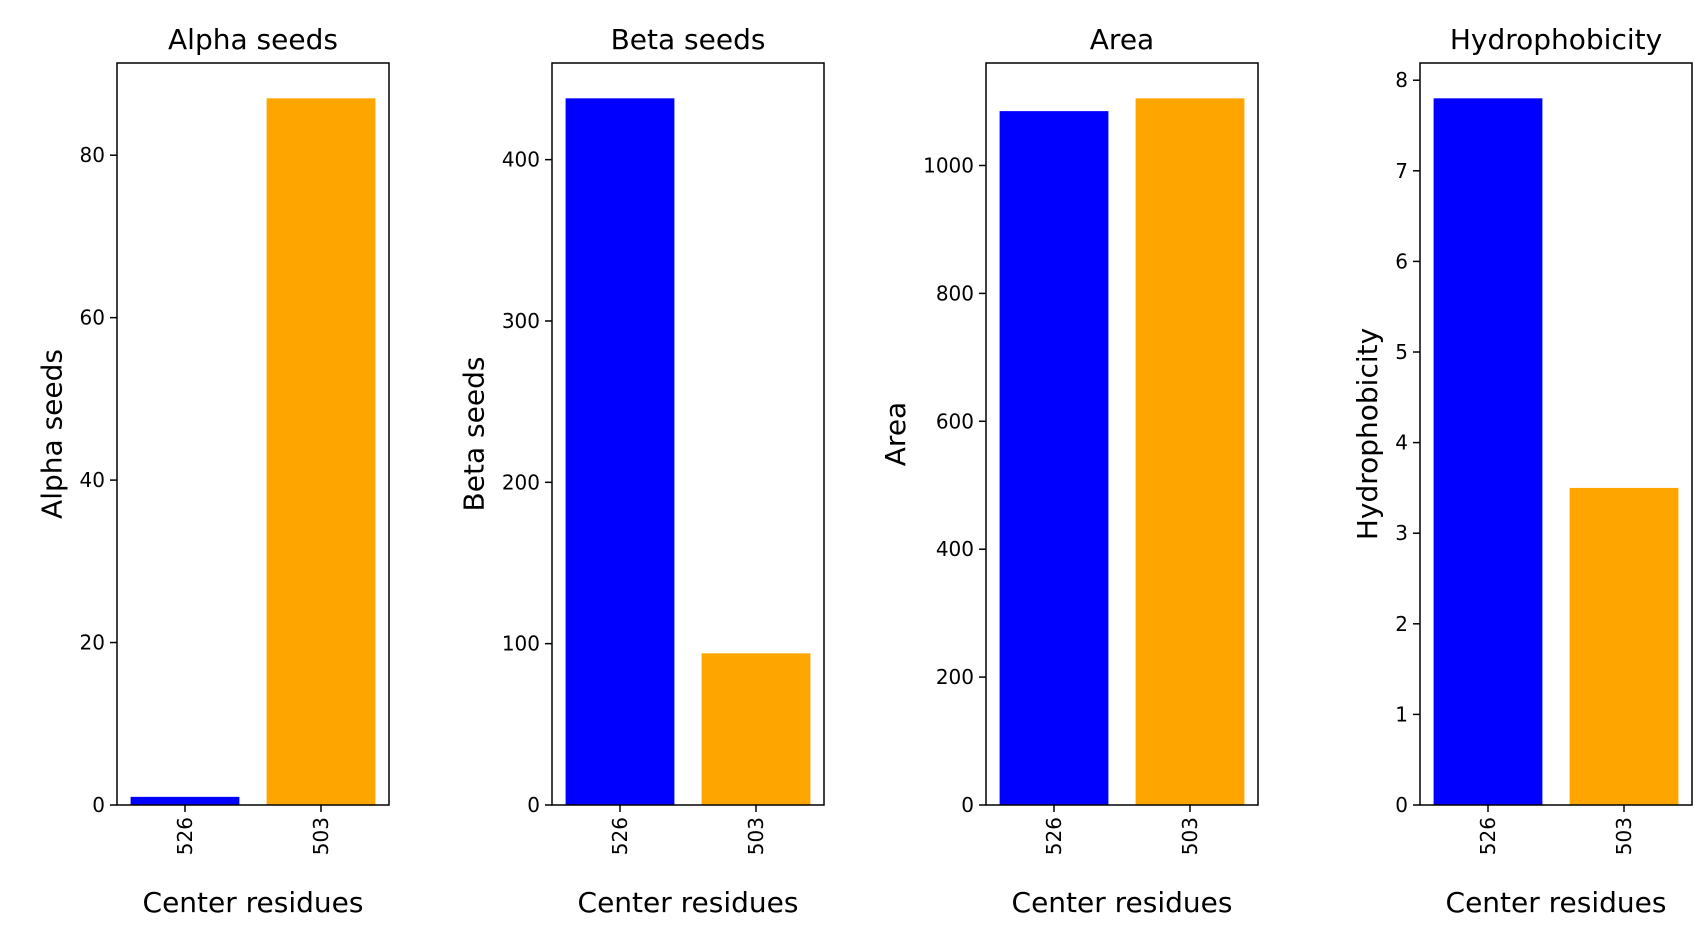  What do you see at coordinates (948, 165) in the screenshot?
I see `y-tick-label: 1000` at bounding box center [948, 165].